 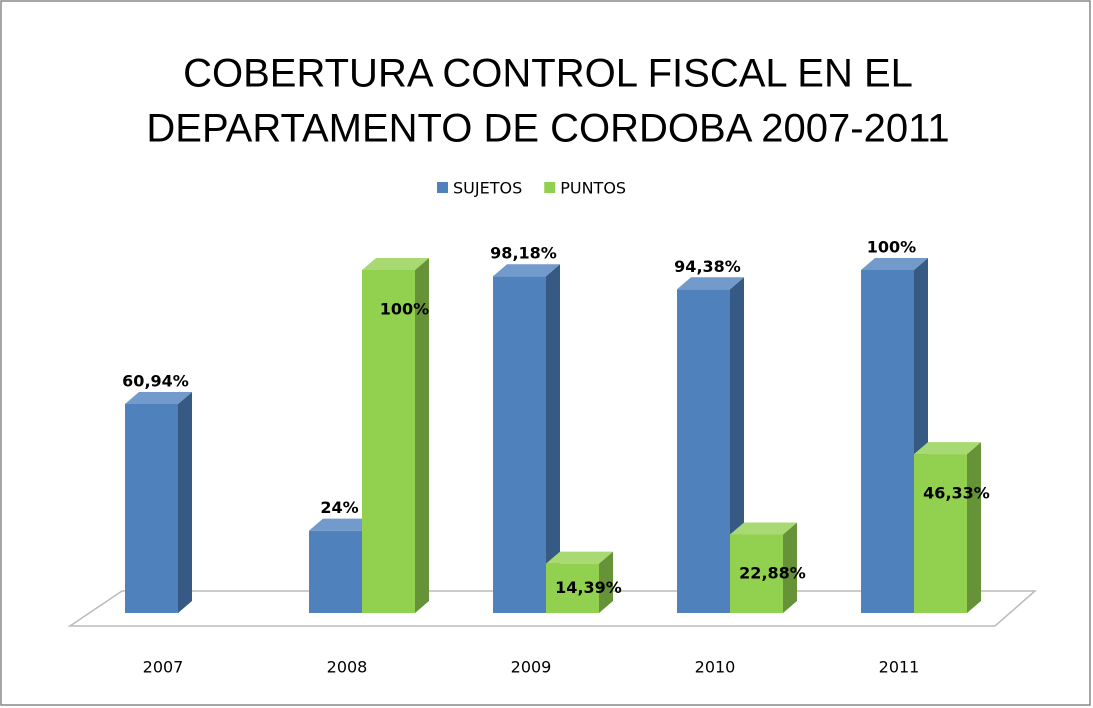 I want to click on data-label: 98,18%, so click(x=523, y=253).